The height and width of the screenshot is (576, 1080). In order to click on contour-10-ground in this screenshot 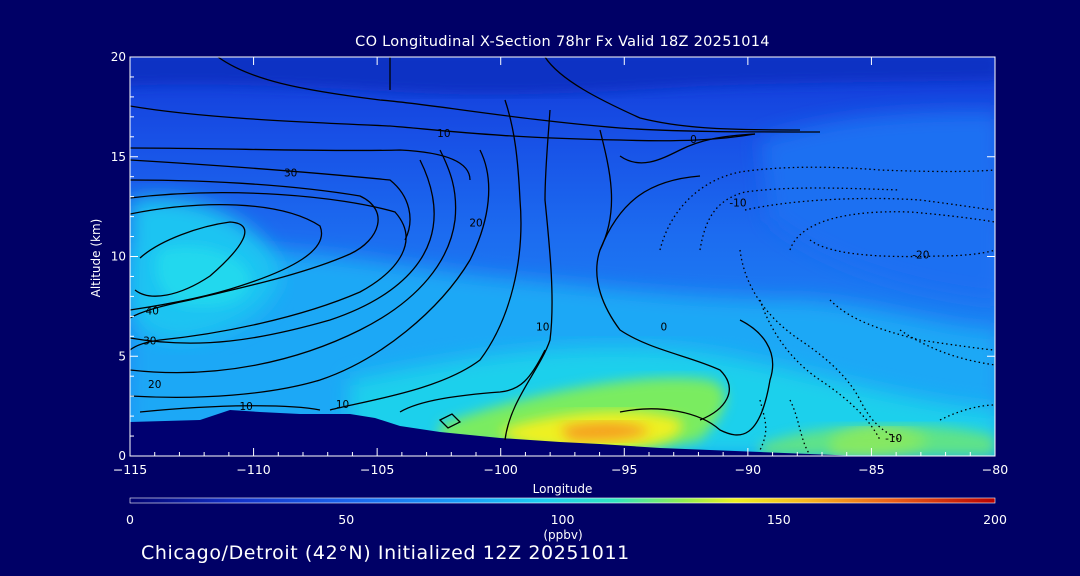, I will do `click(230, 409)`.